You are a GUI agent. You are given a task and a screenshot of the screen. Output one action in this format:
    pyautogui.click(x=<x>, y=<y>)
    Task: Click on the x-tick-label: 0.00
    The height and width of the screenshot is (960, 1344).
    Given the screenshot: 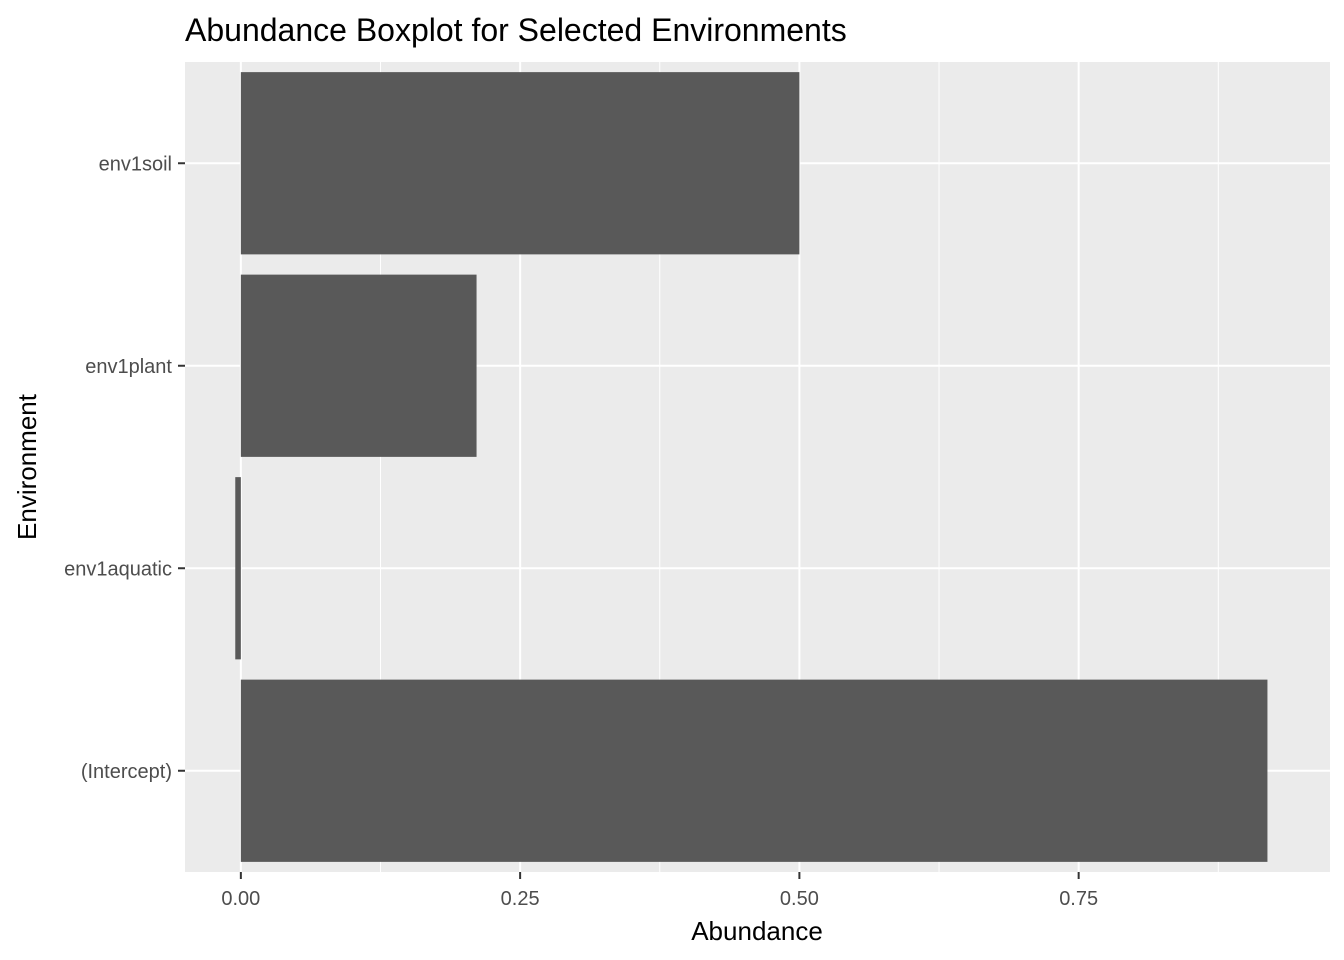 What is the action you would take?
    pyautogui.click(x=240, y=899)
    